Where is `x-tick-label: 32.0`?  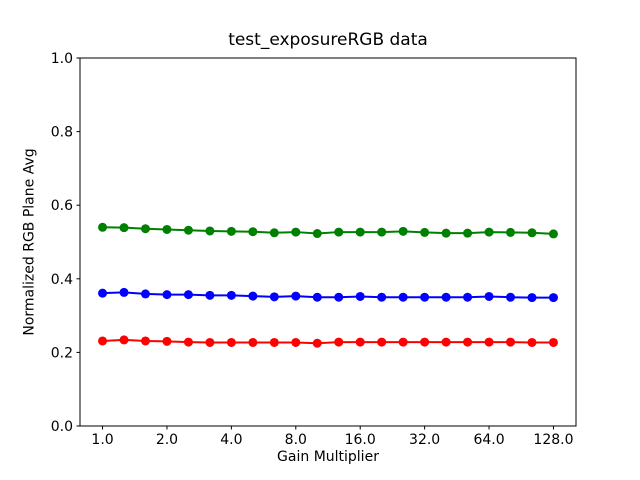 x-tick-label: 32.0 is located at coordinates (424, 440).